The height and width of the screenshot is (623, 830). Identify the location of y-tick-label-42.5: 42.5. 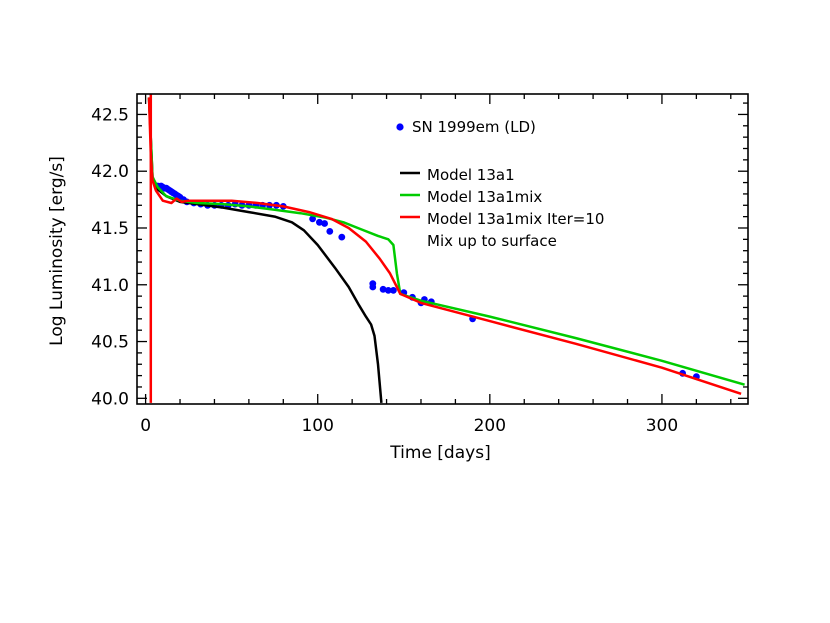
(110, 115).